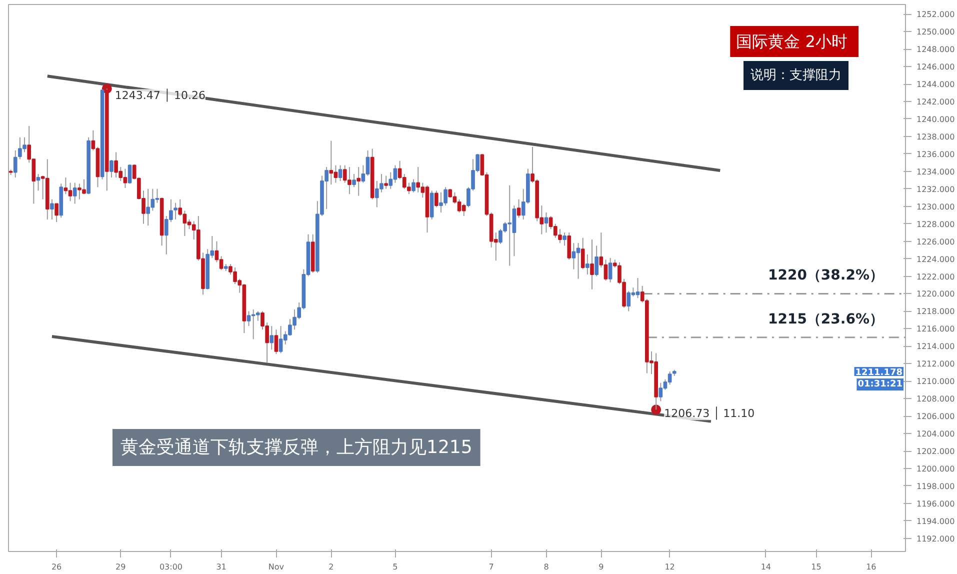 Image resolution: width=957 pixels, height=574 pixels. Describe the element at coordinates (395, 567) in the screenshot. I see `x-tick-label: 5` at that location.